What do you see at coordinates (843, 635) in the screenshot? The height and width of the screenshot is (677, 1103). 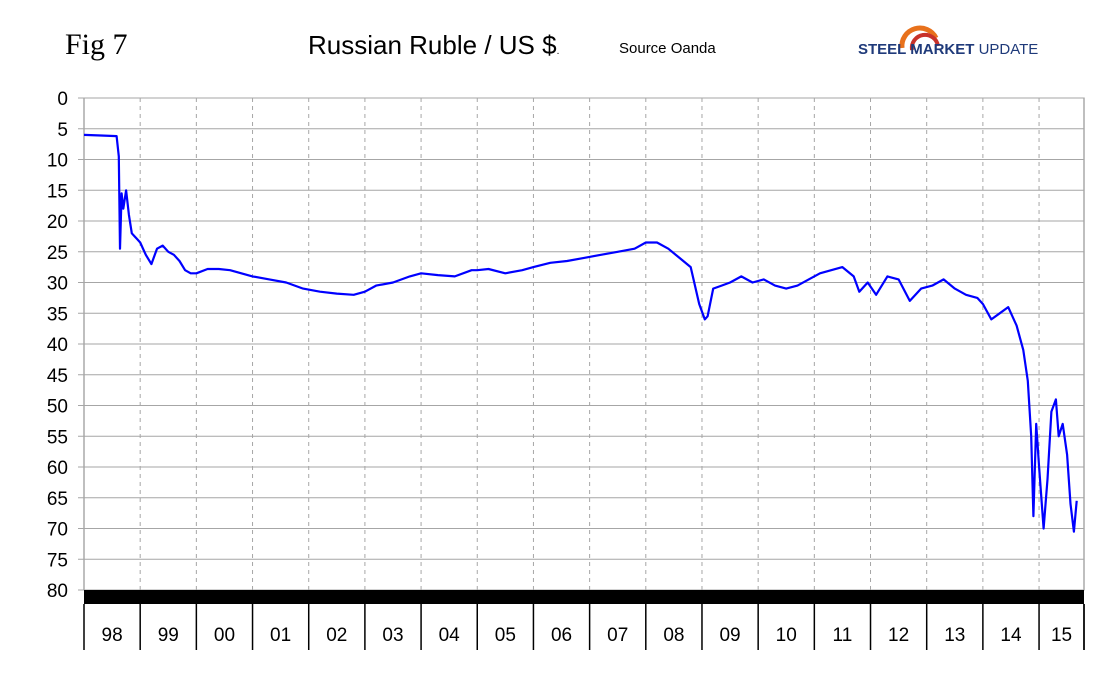 I see `x-tick-label: 11` at bounding box center [843, 635].